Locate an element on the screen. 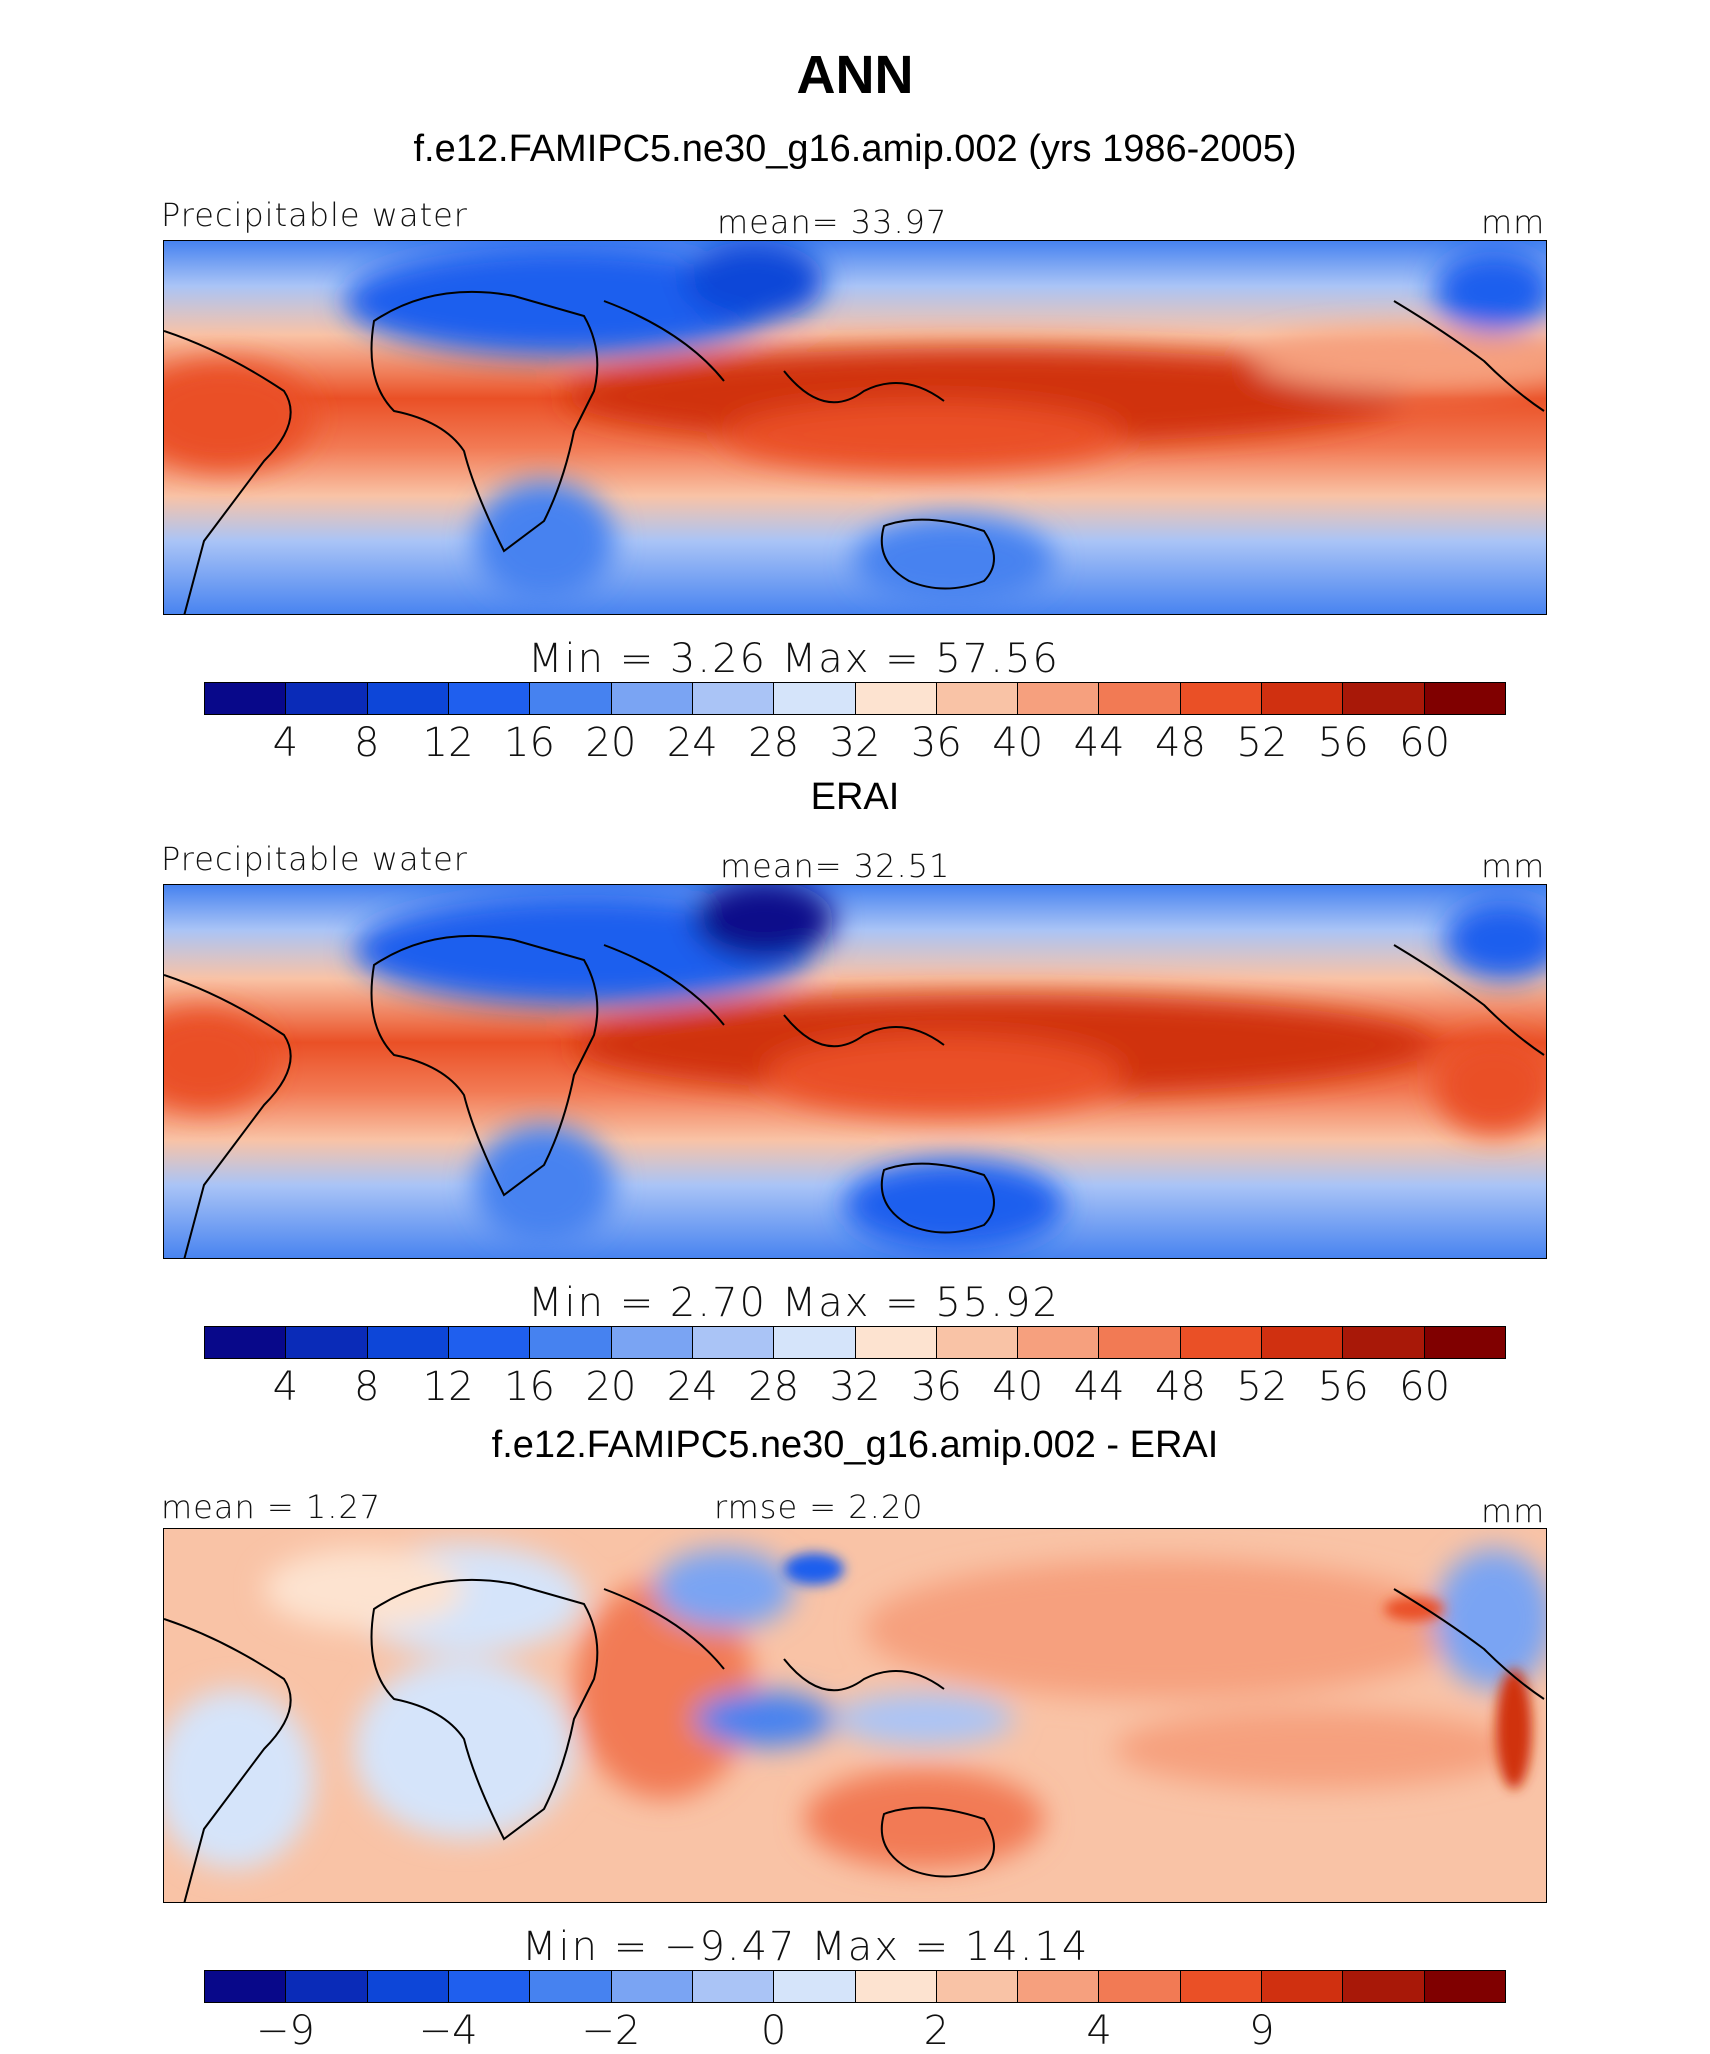  colorbar-tick-label: 8 is located at coordinates (367, 743).